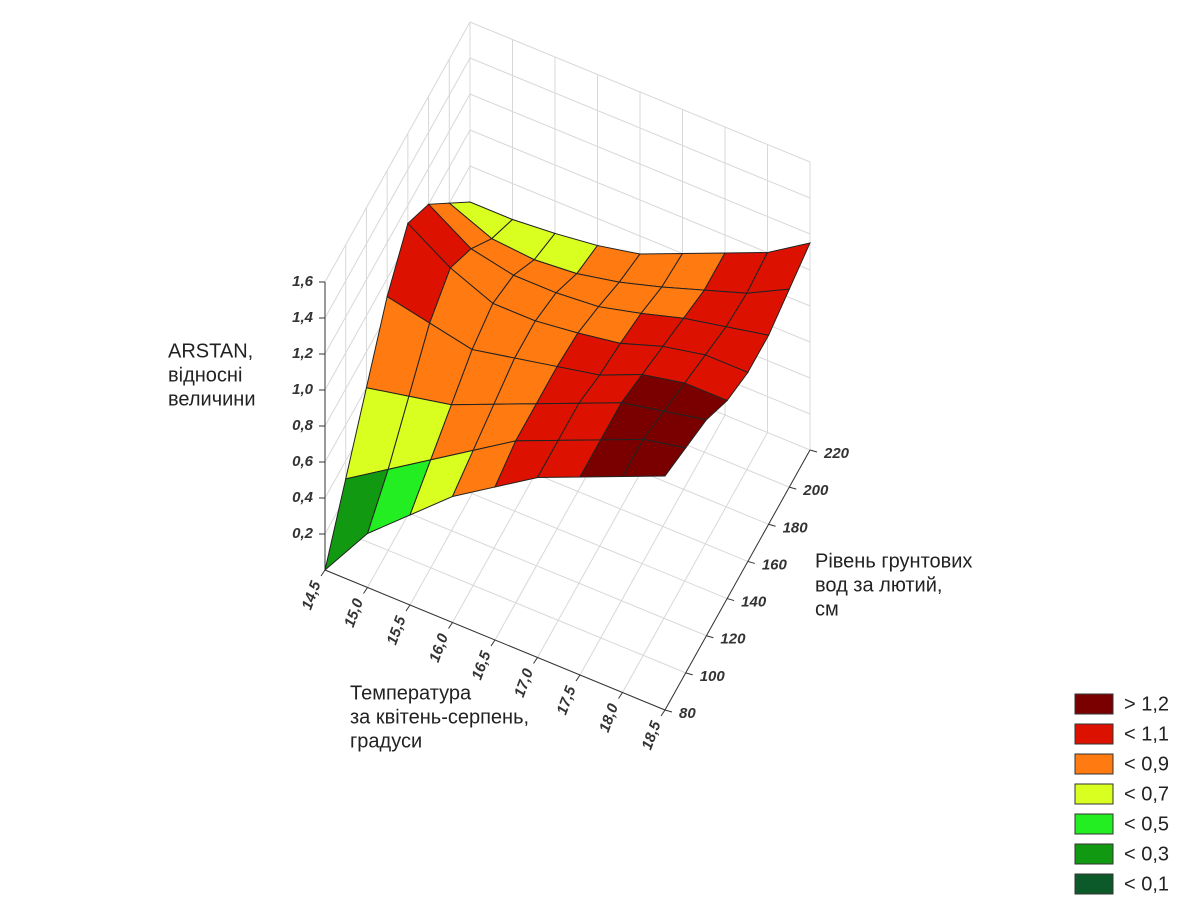 This screenshot has height=899, width=1192. What do you see at coordinates (303, 317) in the screenshot?
I see `z-tick-label: 1,4` at bounding box center [303, 317].